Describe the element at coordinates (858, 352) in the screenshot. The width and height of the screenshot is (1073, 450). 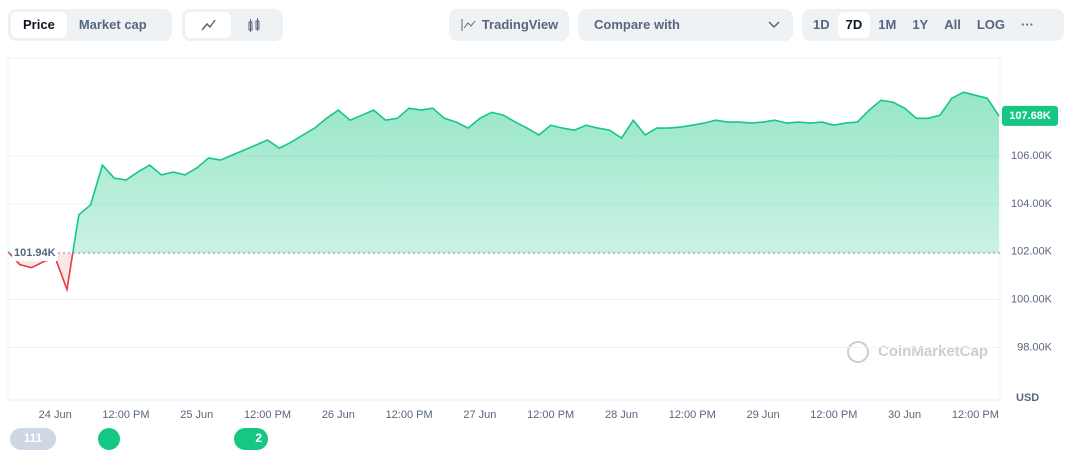
I see `watermark-logo` at that location.